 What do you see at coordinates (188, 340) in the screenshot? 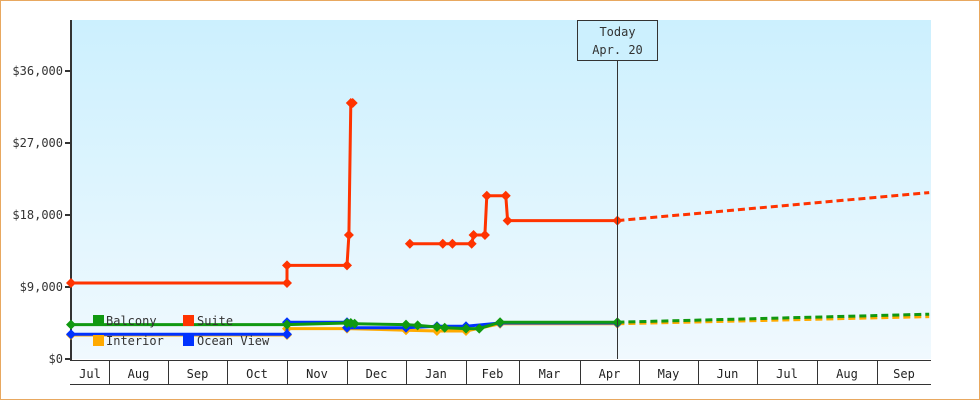
I see `legend-swatch-ocean-view` at bounding box center [188, 340].